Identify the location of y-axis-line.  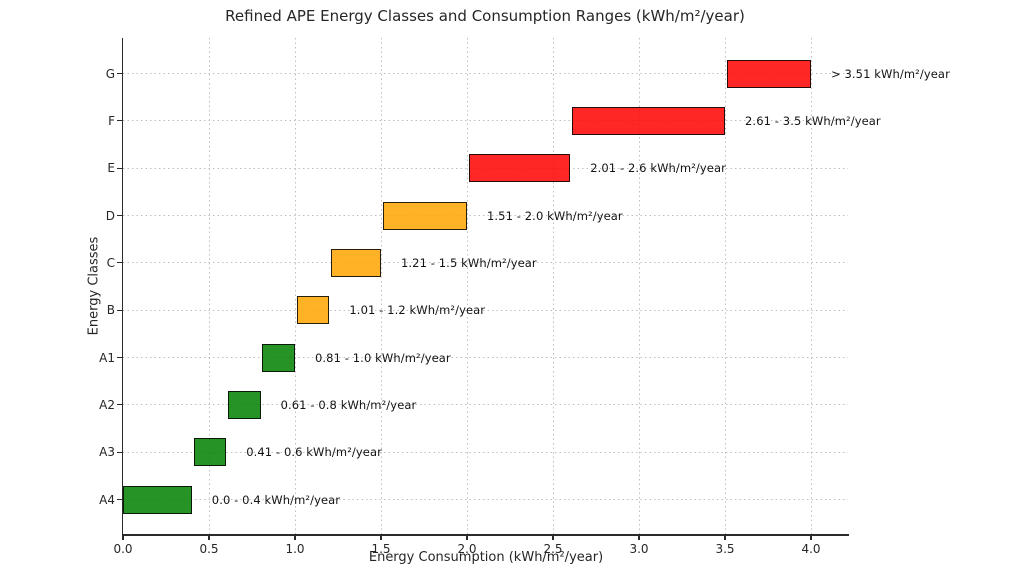
(122, 286).